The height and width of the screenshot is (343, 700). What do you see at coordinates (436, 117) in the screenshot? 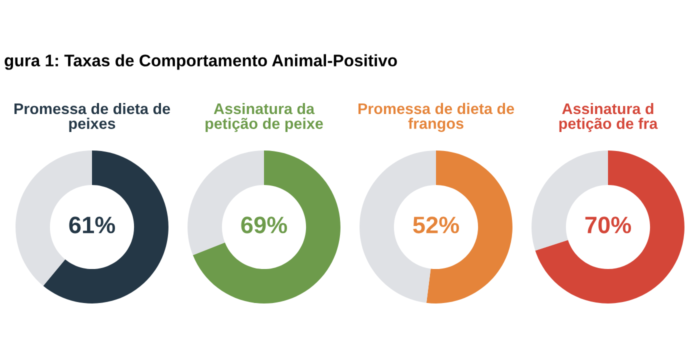
I see `chart-title: Promessa de dieta de frangos` at bounding box center [436, 117].